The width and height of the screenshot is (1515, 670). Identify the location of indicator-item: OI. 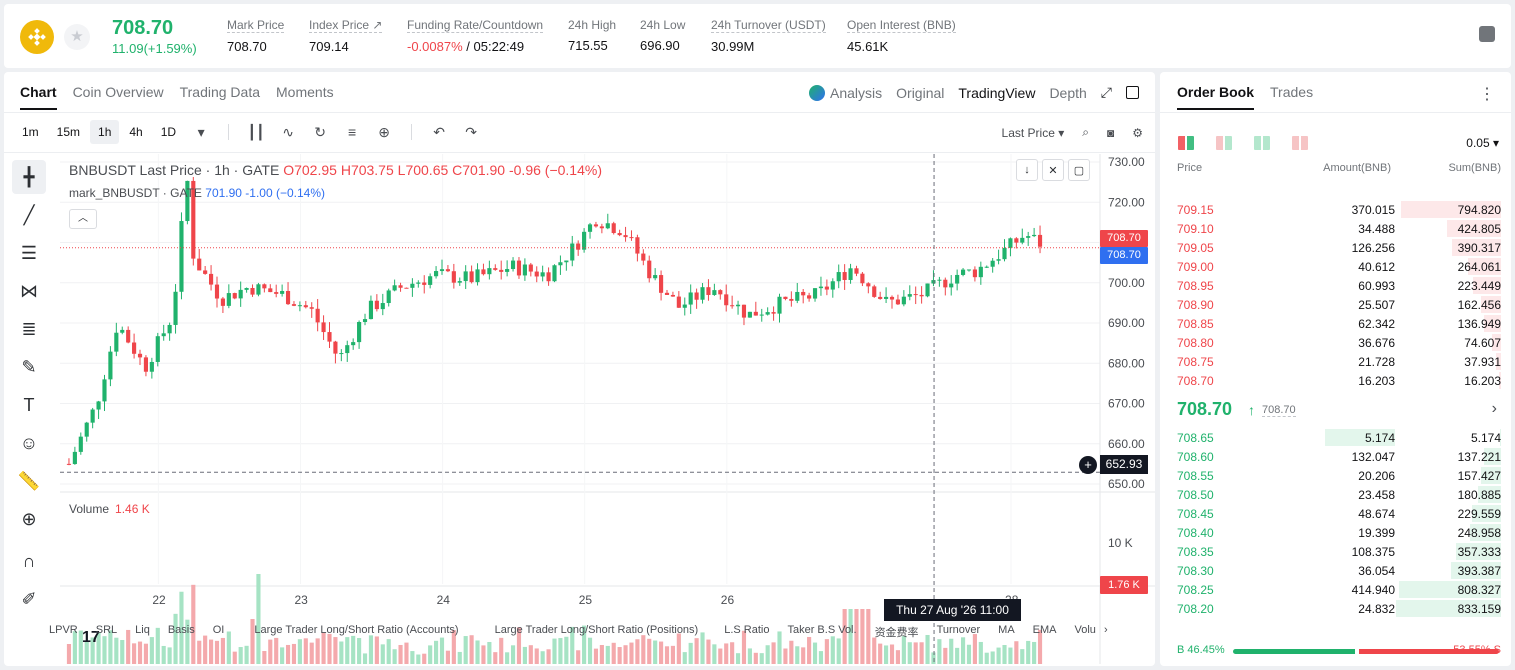
(218, 630).